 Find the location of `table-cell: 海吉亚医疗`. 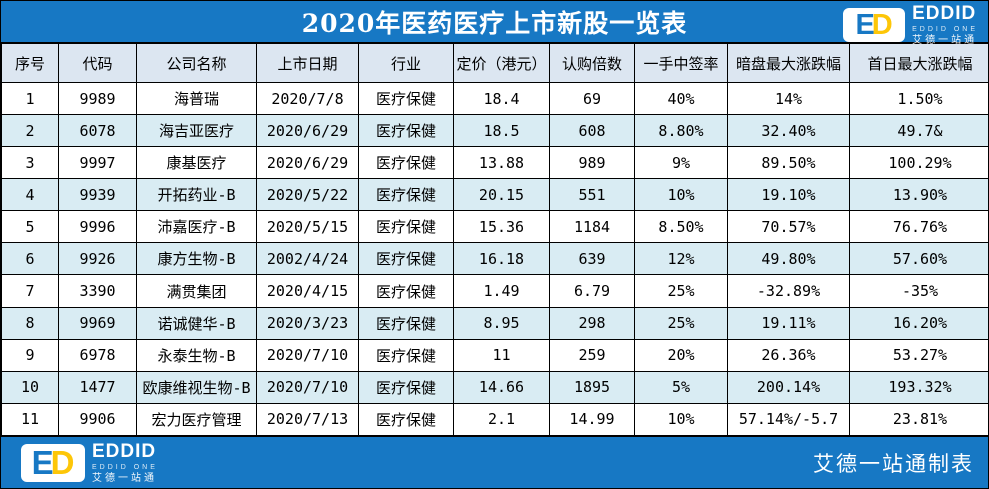

table-cell: 海吉亚医疗 is located at coordinates (196, 131).